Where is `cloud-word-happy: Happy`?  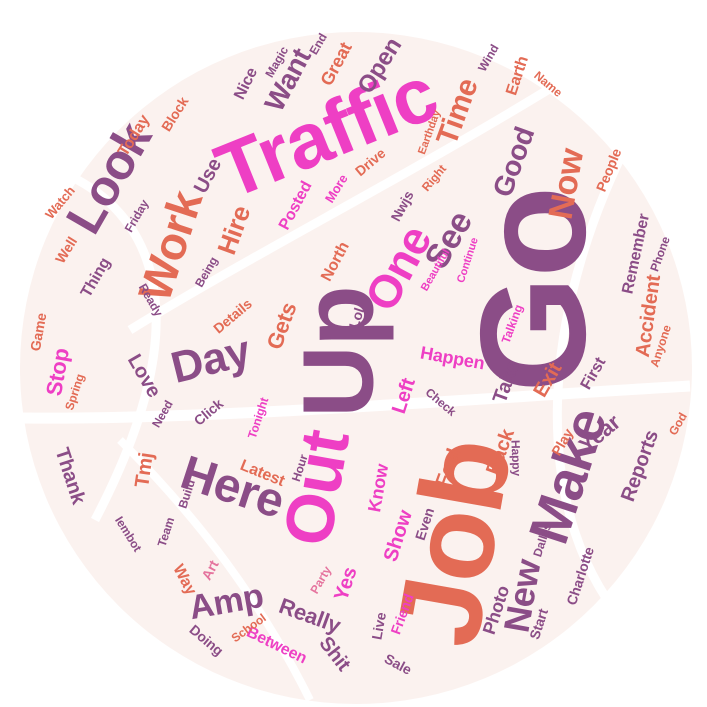
cloud-word-happy: Happy is located at coordinates (516, 458).